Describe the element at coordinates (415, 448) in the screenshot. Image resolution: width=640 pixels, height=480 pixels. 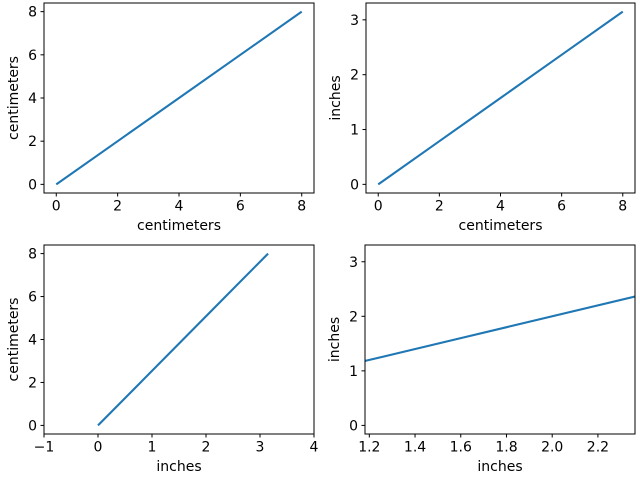
I see `x-tick-label: 1.4` at that location.